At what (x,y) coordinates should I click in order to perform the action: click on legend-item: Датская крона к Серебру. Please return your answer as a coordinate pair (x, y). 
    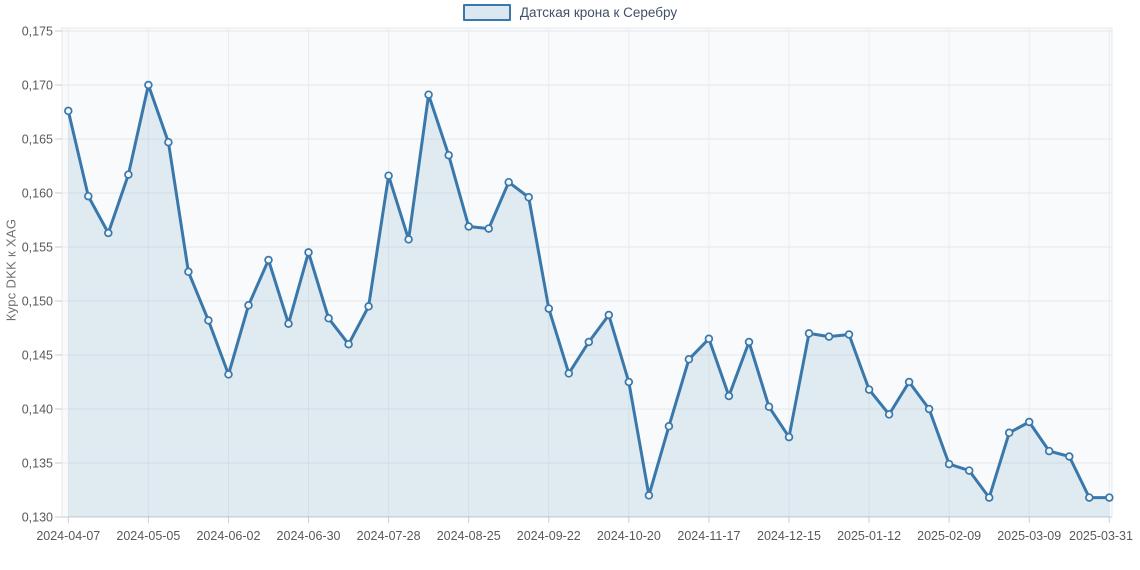
    Looking at the image, I should click on (570, 12).